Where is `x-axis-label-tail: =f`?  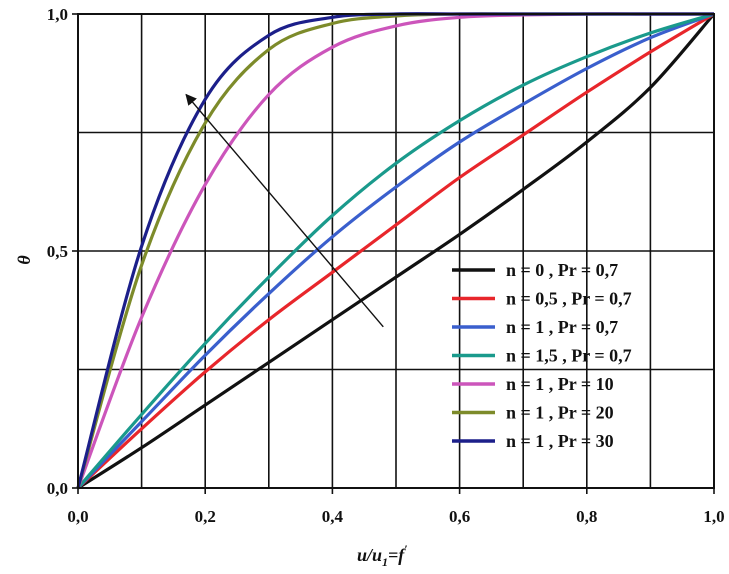
x-axis-label-tail: =f is located at coordinates (397, 555).